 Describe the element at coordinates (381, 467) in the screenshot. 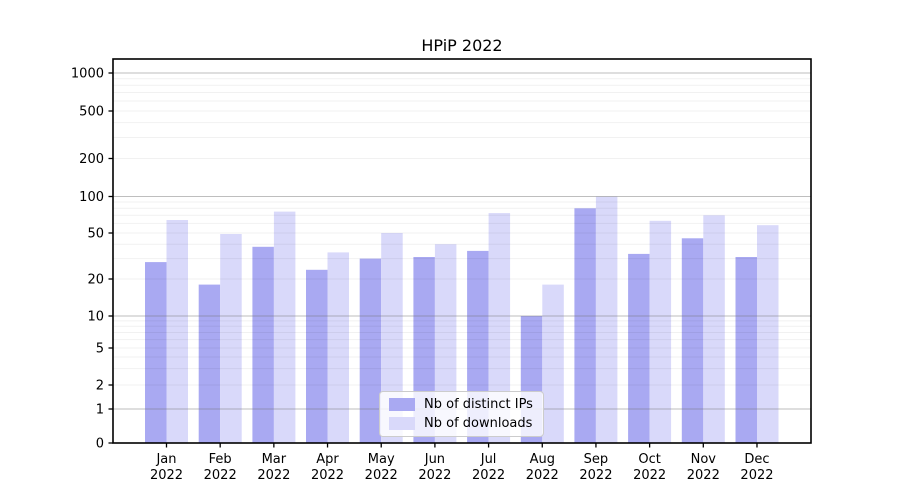

I see `x-tick-label: May 2022` at that location.